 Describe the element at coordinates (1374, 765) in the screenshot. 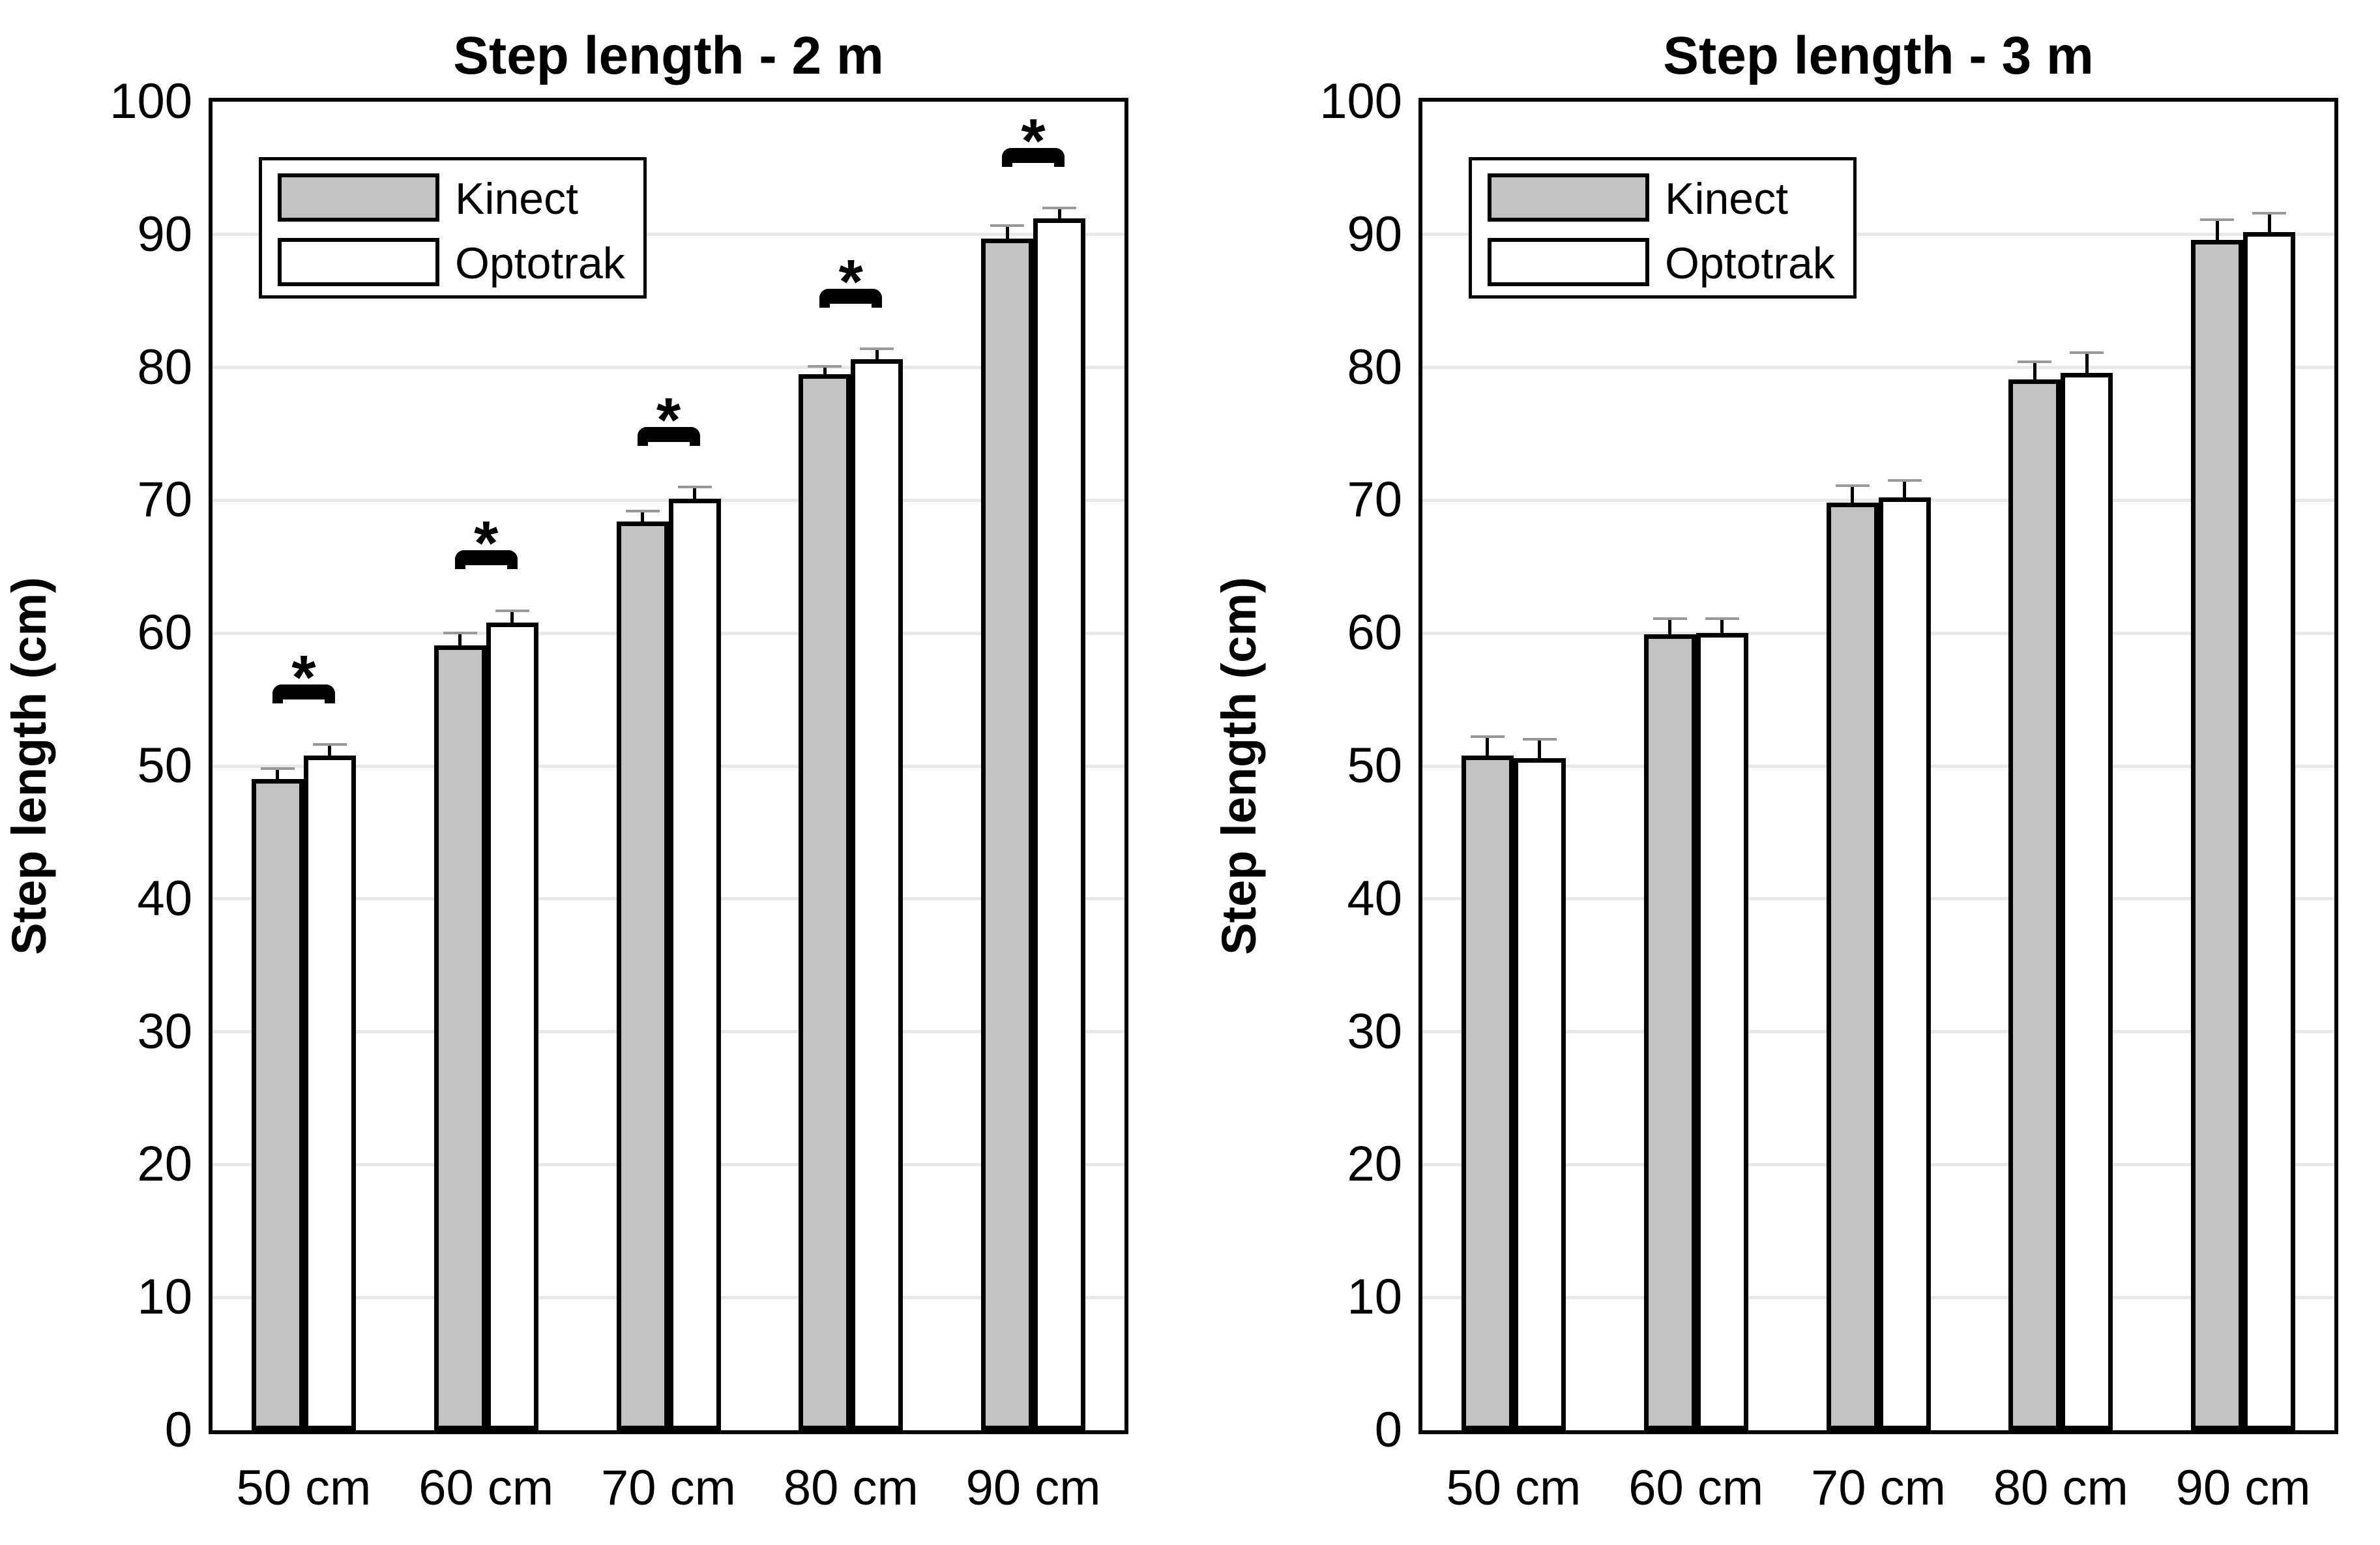

I see `y-tick-label-50: 50` at that location.